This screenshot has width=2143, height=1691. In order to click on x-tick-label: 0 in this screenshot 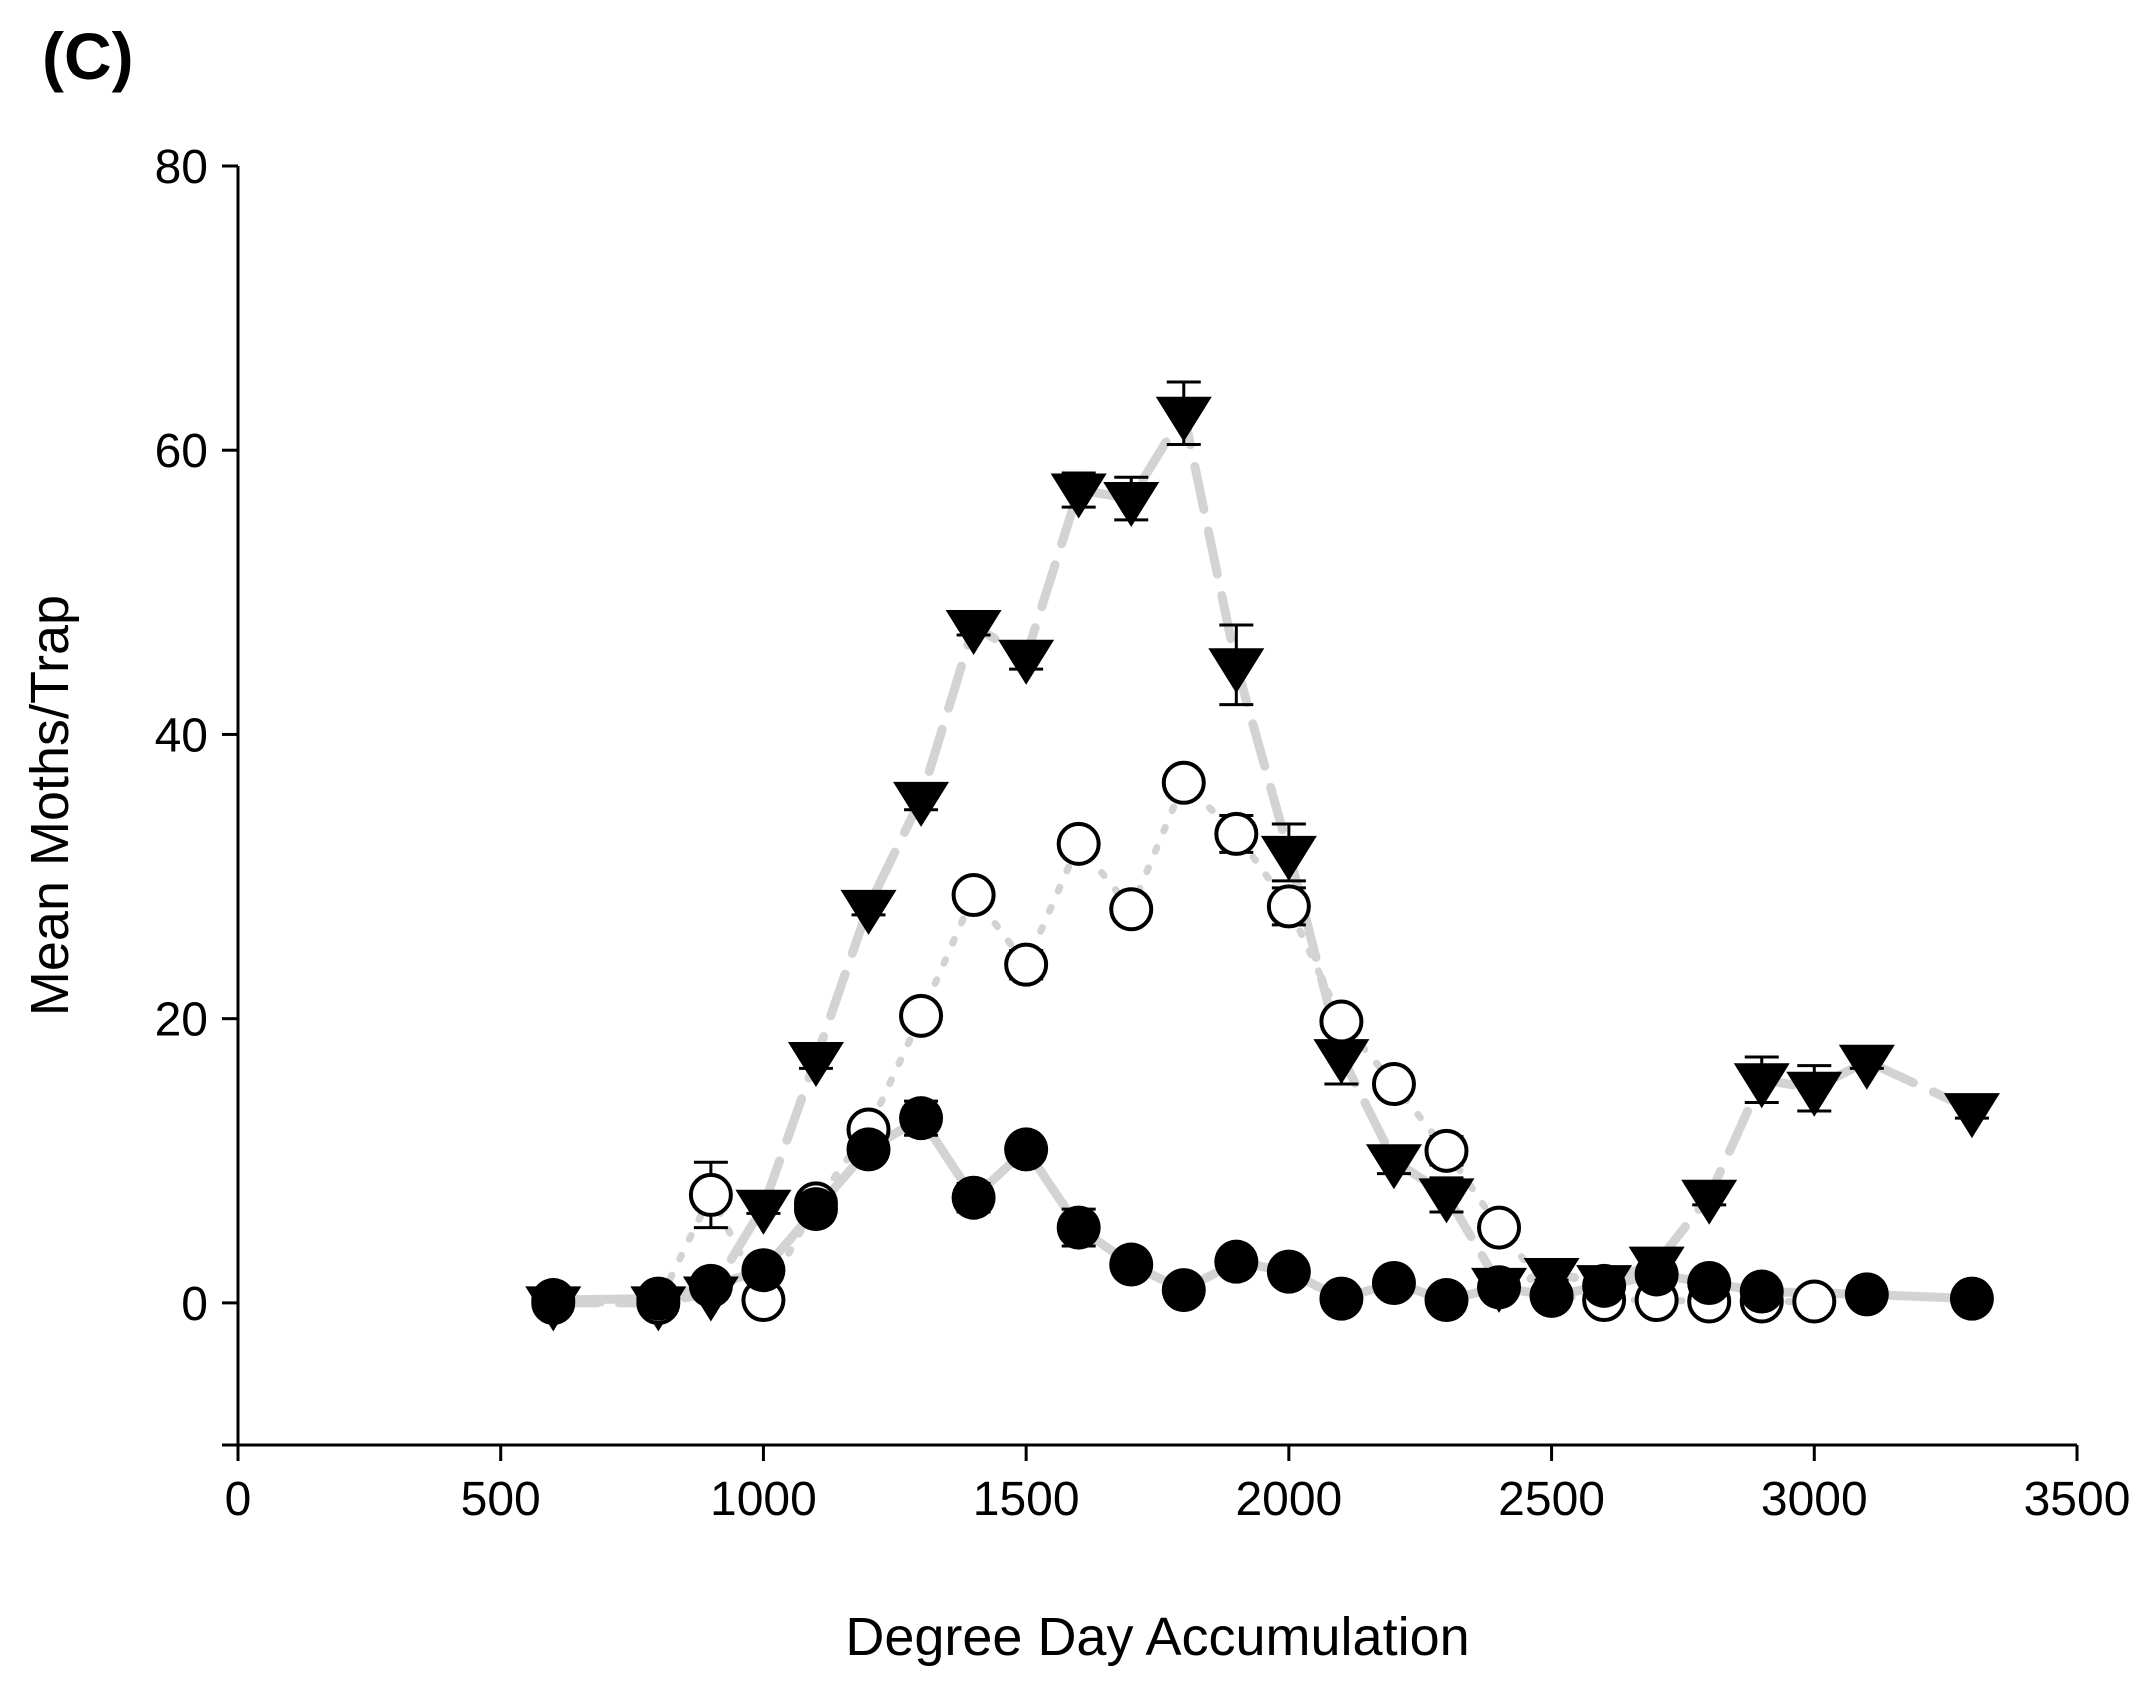, I will do `click(238, 1499)`.